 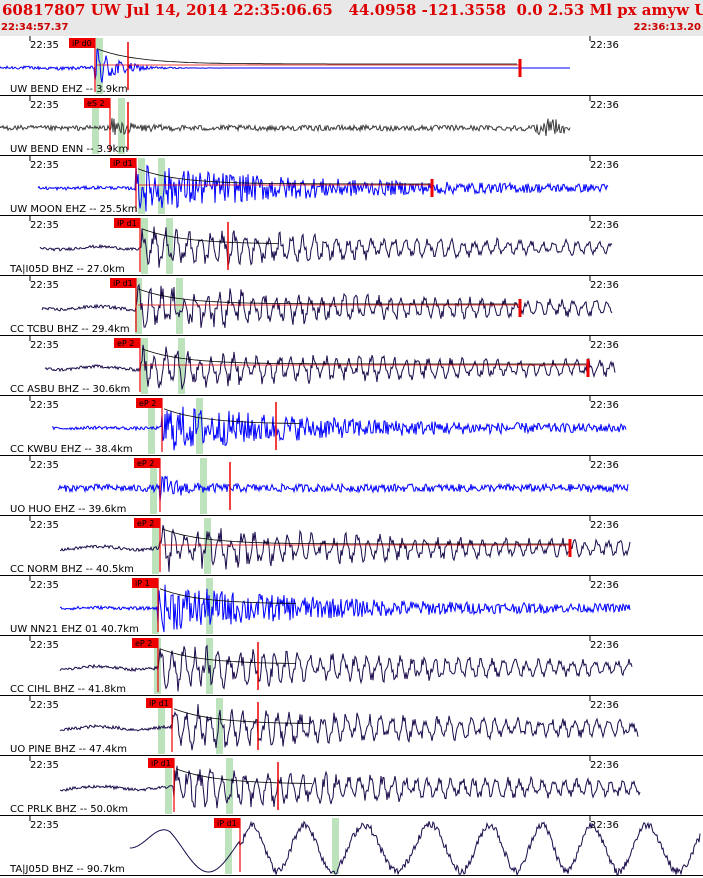 I want to click on trace-panel: 22:35 22:36 iP d1 TA|I05D BHZ -- 27.0km, so click(x=351, y=246).